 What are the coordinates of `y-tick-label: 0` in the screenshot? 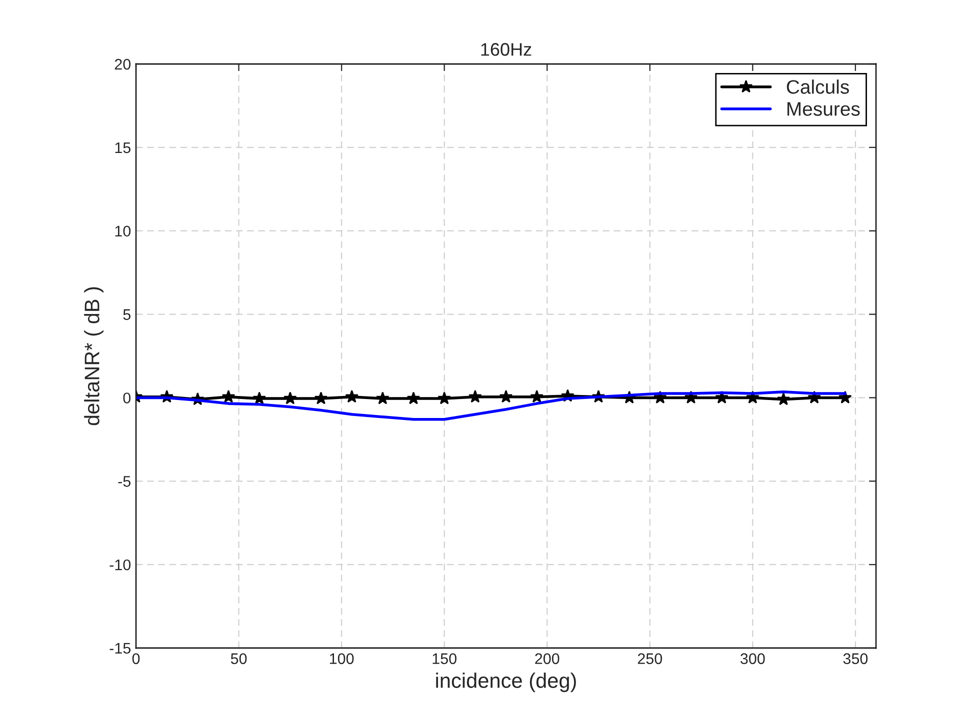 It's located at (127, 398).